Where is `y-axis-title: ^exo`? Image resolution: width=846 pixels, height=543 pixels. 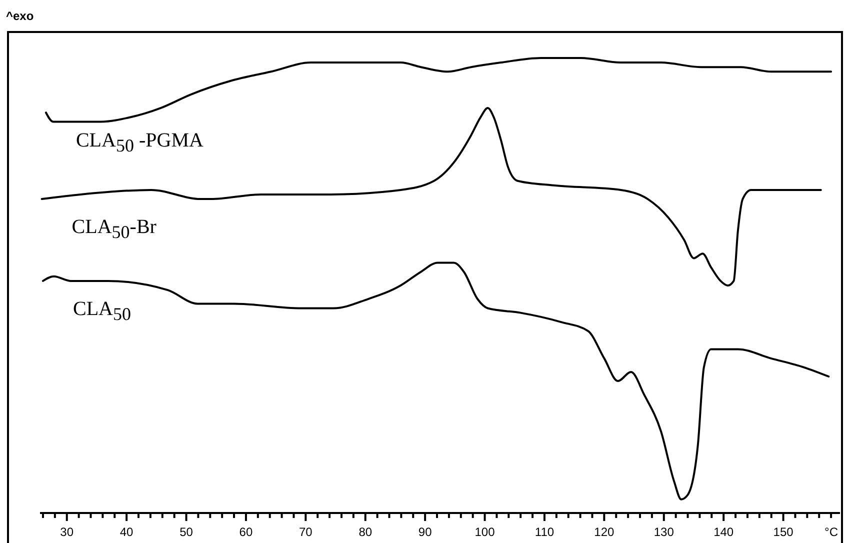 y-axis-title: ^exo is located at coordinates (20, 16).